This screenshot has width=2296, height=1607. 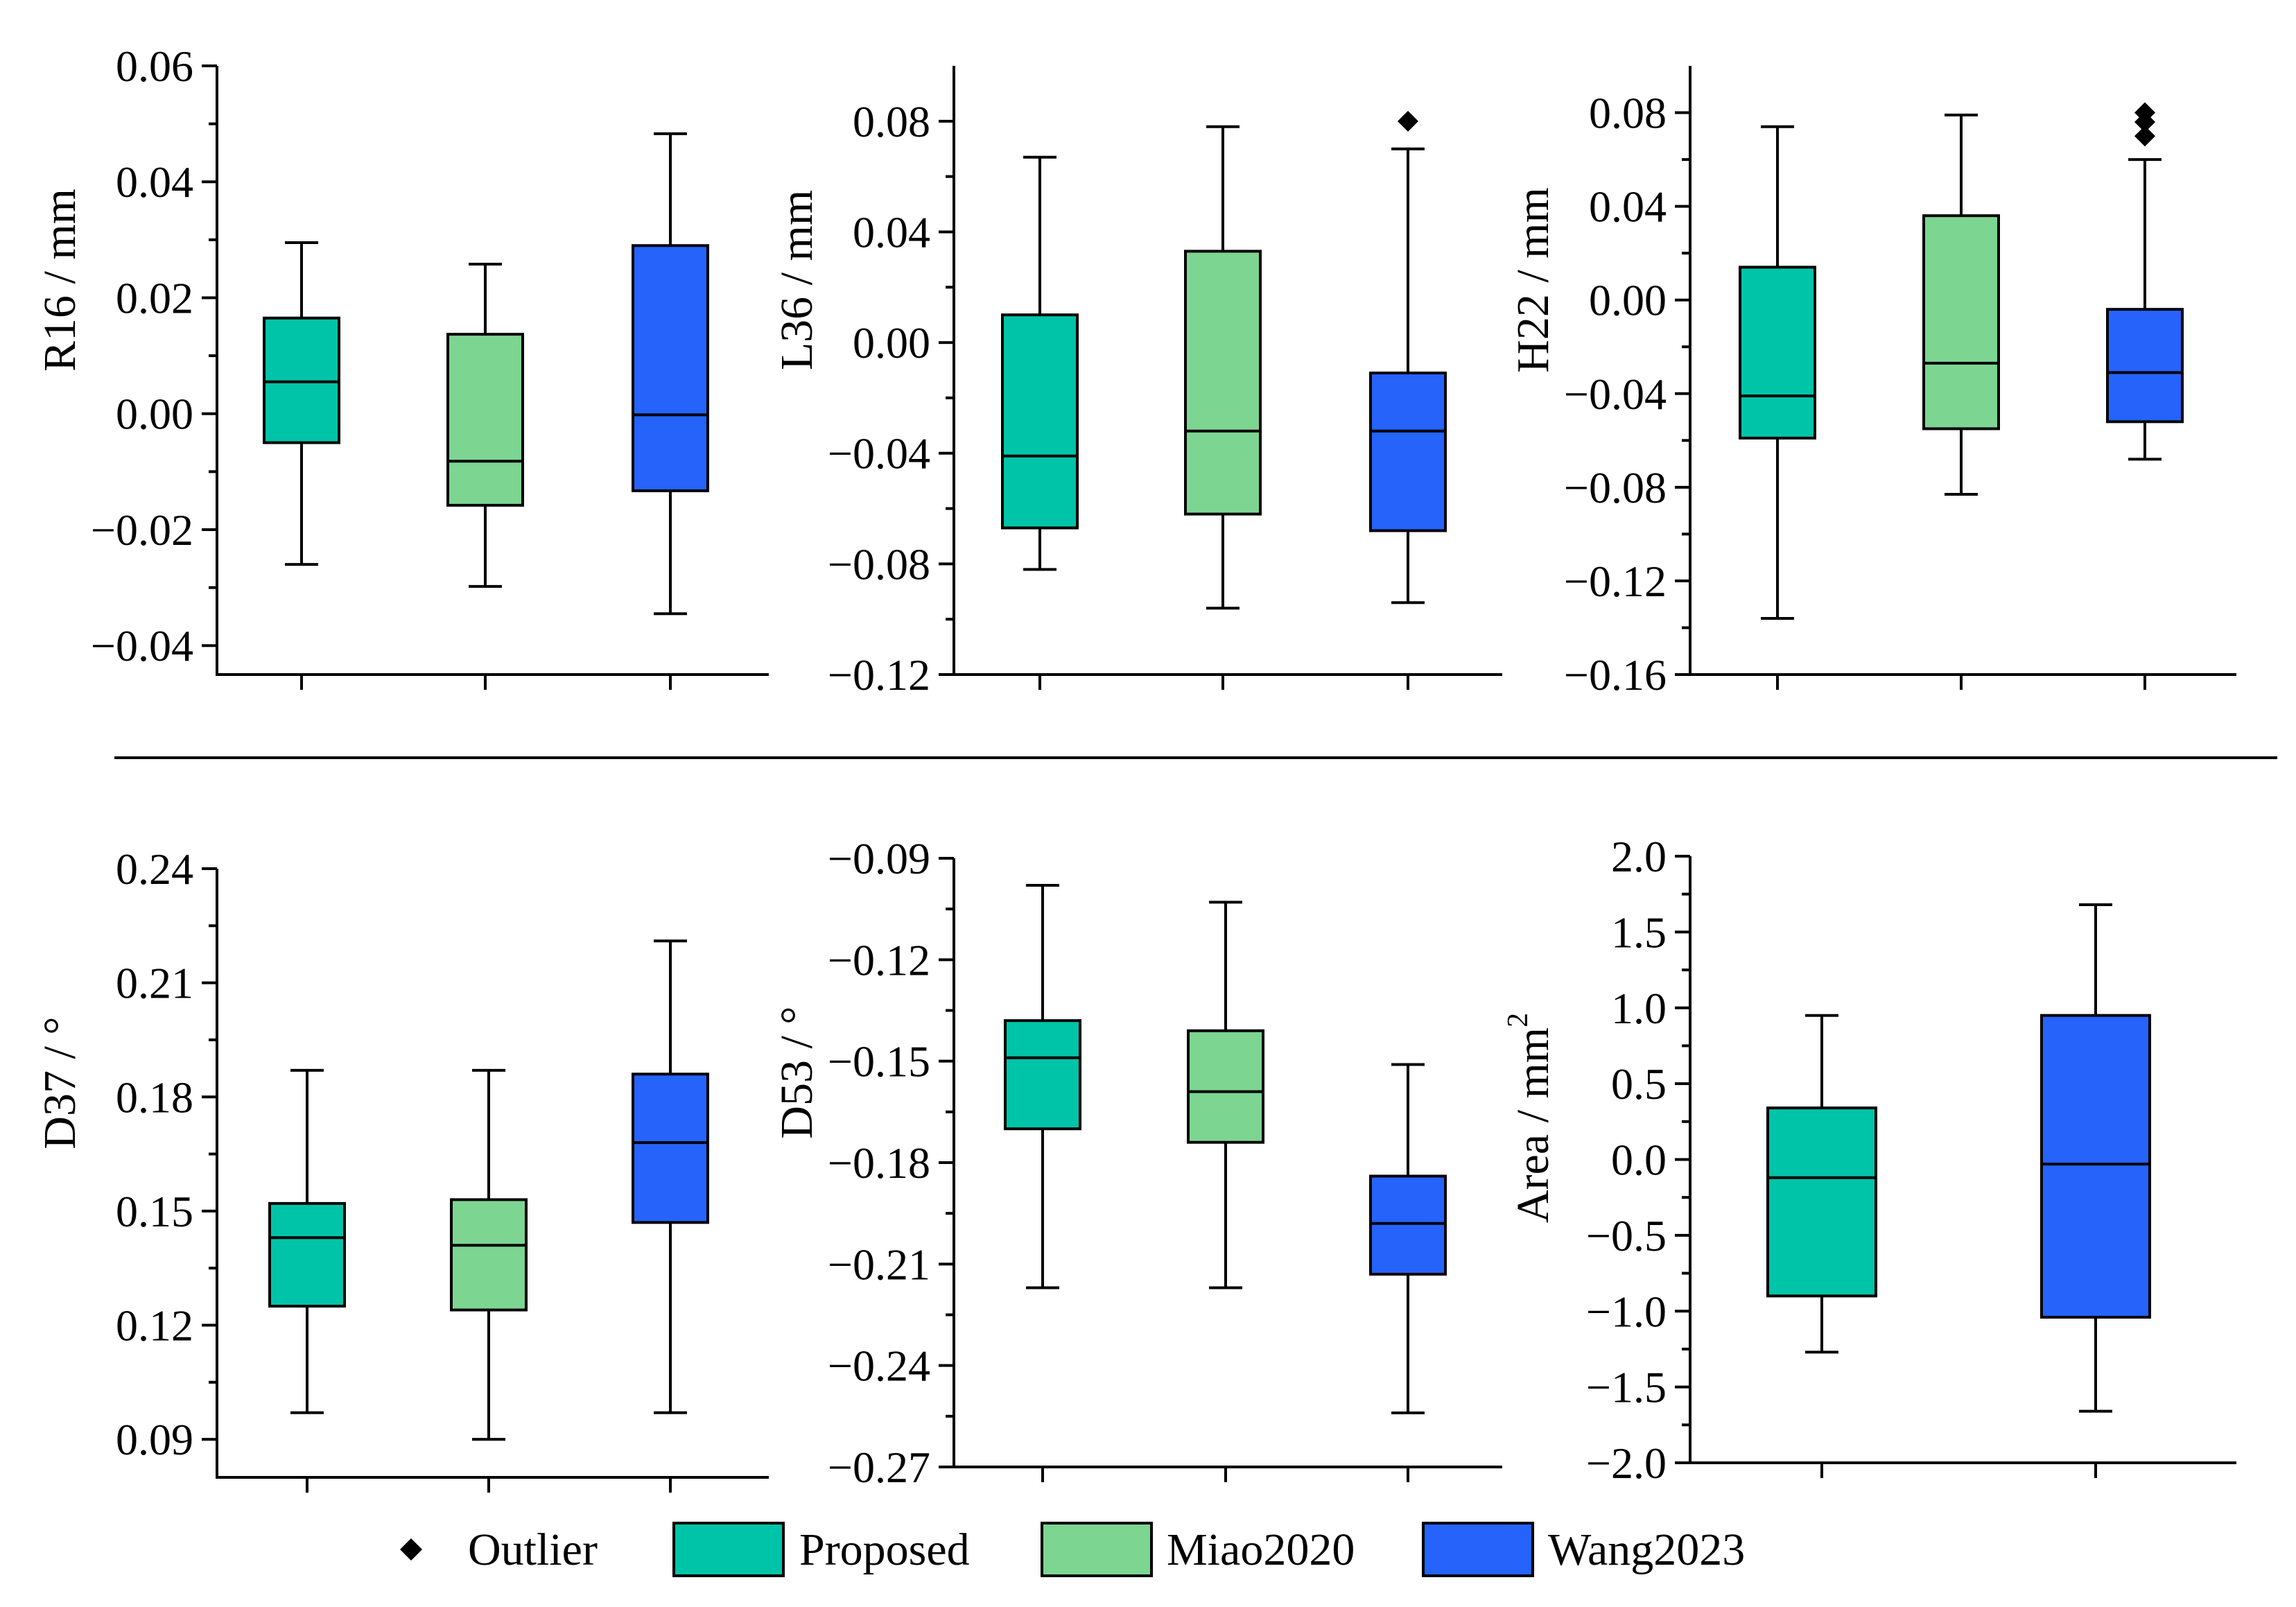 What do you see at coordinates (1615, 675) in the screenshot?
I see `y-tick-label: −0.16` at bounding box center [1615, 675].